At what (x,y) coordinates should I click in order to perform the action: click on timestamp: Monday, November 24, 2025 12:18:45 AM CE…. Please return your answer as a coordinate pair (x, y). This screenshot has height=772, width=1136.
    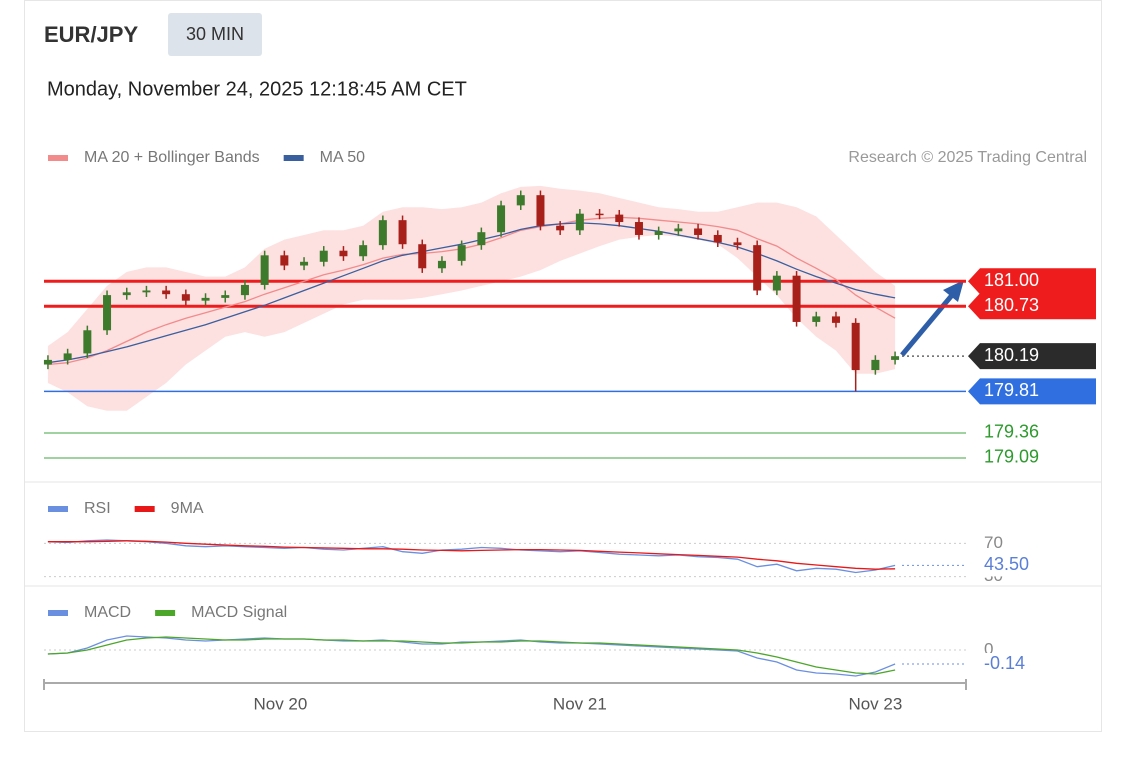
    Looking at the image, I should click on (257, 89).